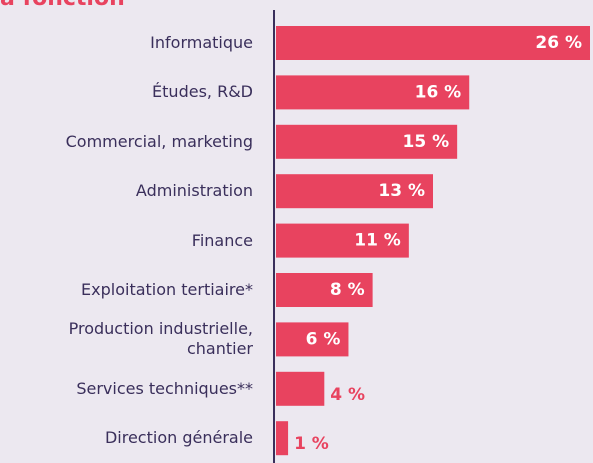  I want to click on value-label: 6 %, so click(323, 339).